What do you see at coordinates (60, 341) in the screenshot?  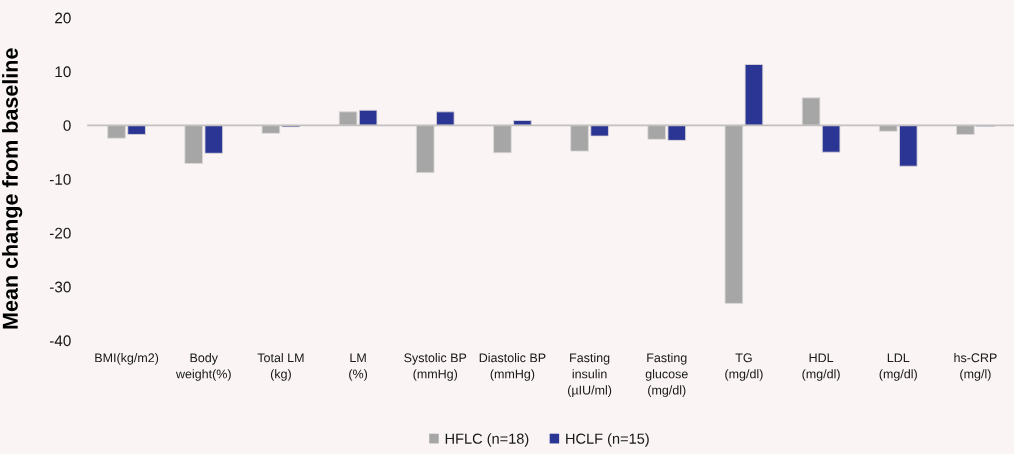 I see `y-tick-label: -40` at bounding box center [60, 341].